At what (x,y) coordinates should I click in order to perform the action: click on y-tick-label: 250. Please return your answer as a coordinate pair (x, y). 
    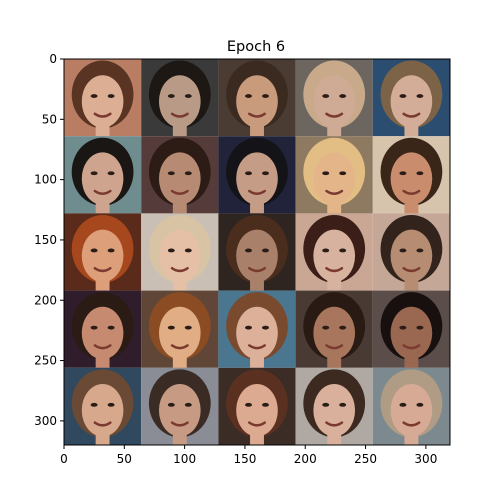
    Looking at the image, I should click on (45, 361).